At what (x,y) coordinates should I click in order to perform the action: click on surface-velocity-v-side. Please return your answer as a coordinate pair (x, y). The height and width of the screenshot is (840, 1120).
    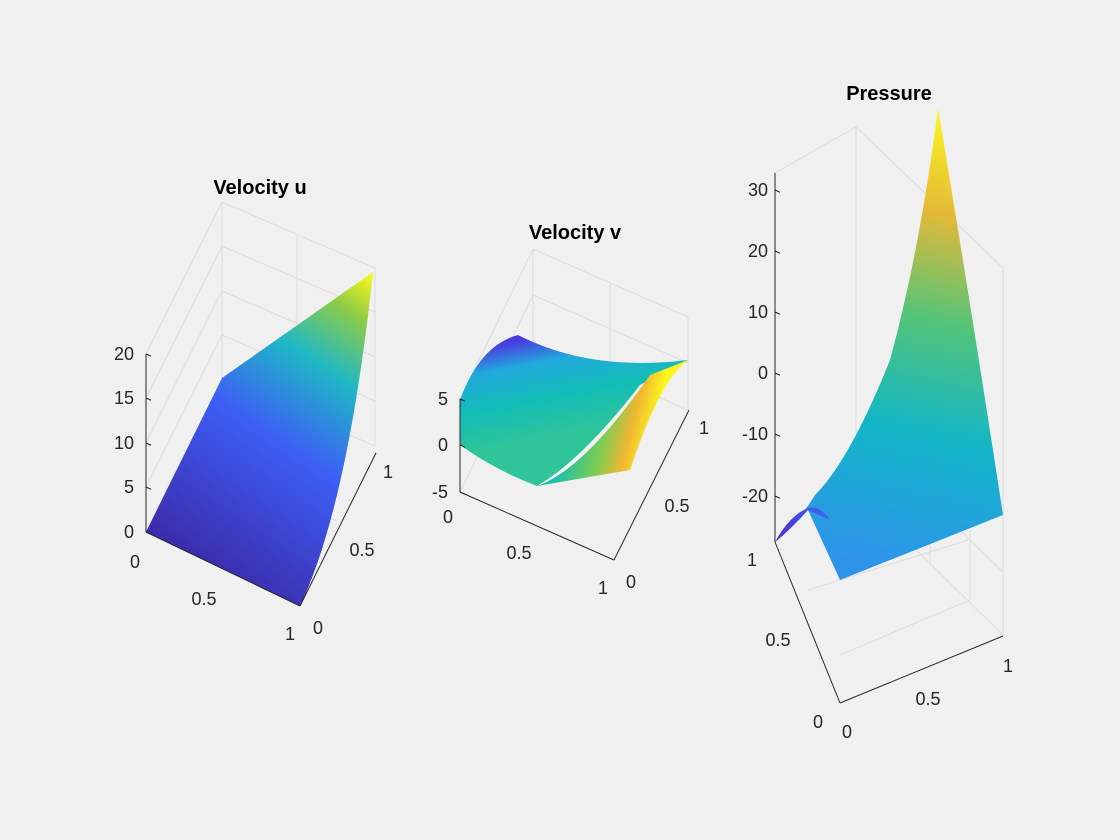
    Looking at the image, I should click on (612, 423).